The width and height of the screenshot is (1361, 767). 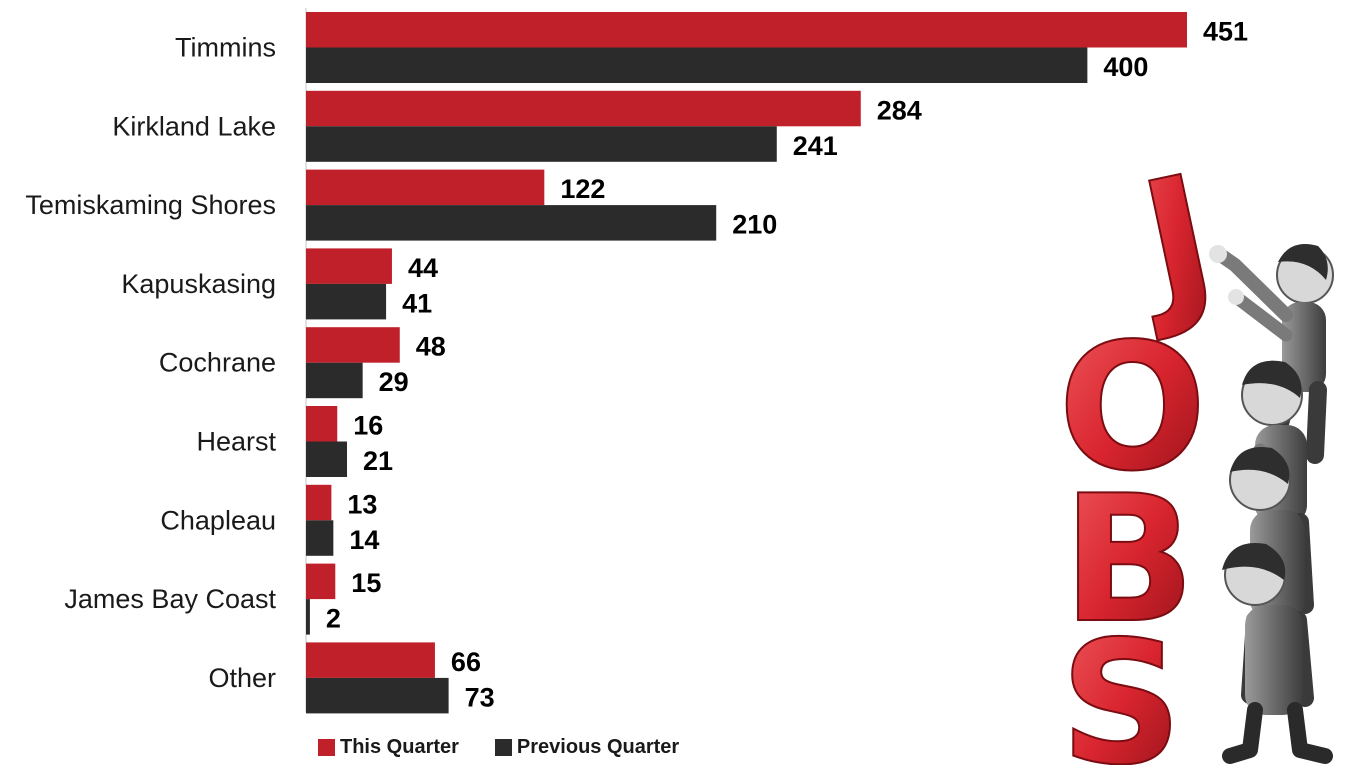 I want to click on category-label-chapleau: Chapleau, so click(x=218, y=520).